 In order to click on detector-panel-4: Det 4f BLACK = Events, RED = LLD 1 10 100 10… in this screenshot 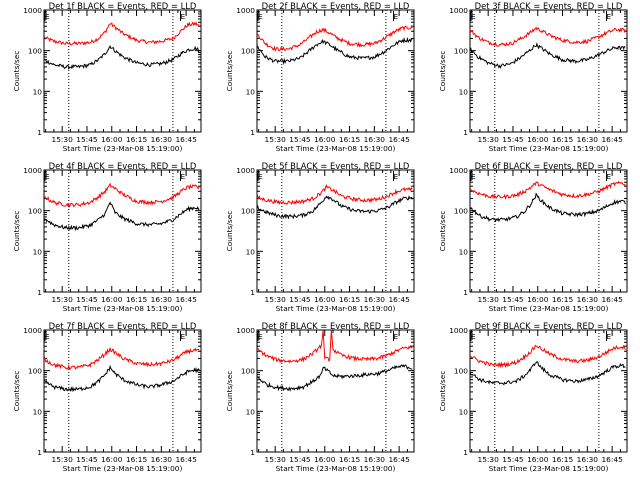, I will do `click(107, 237)`.